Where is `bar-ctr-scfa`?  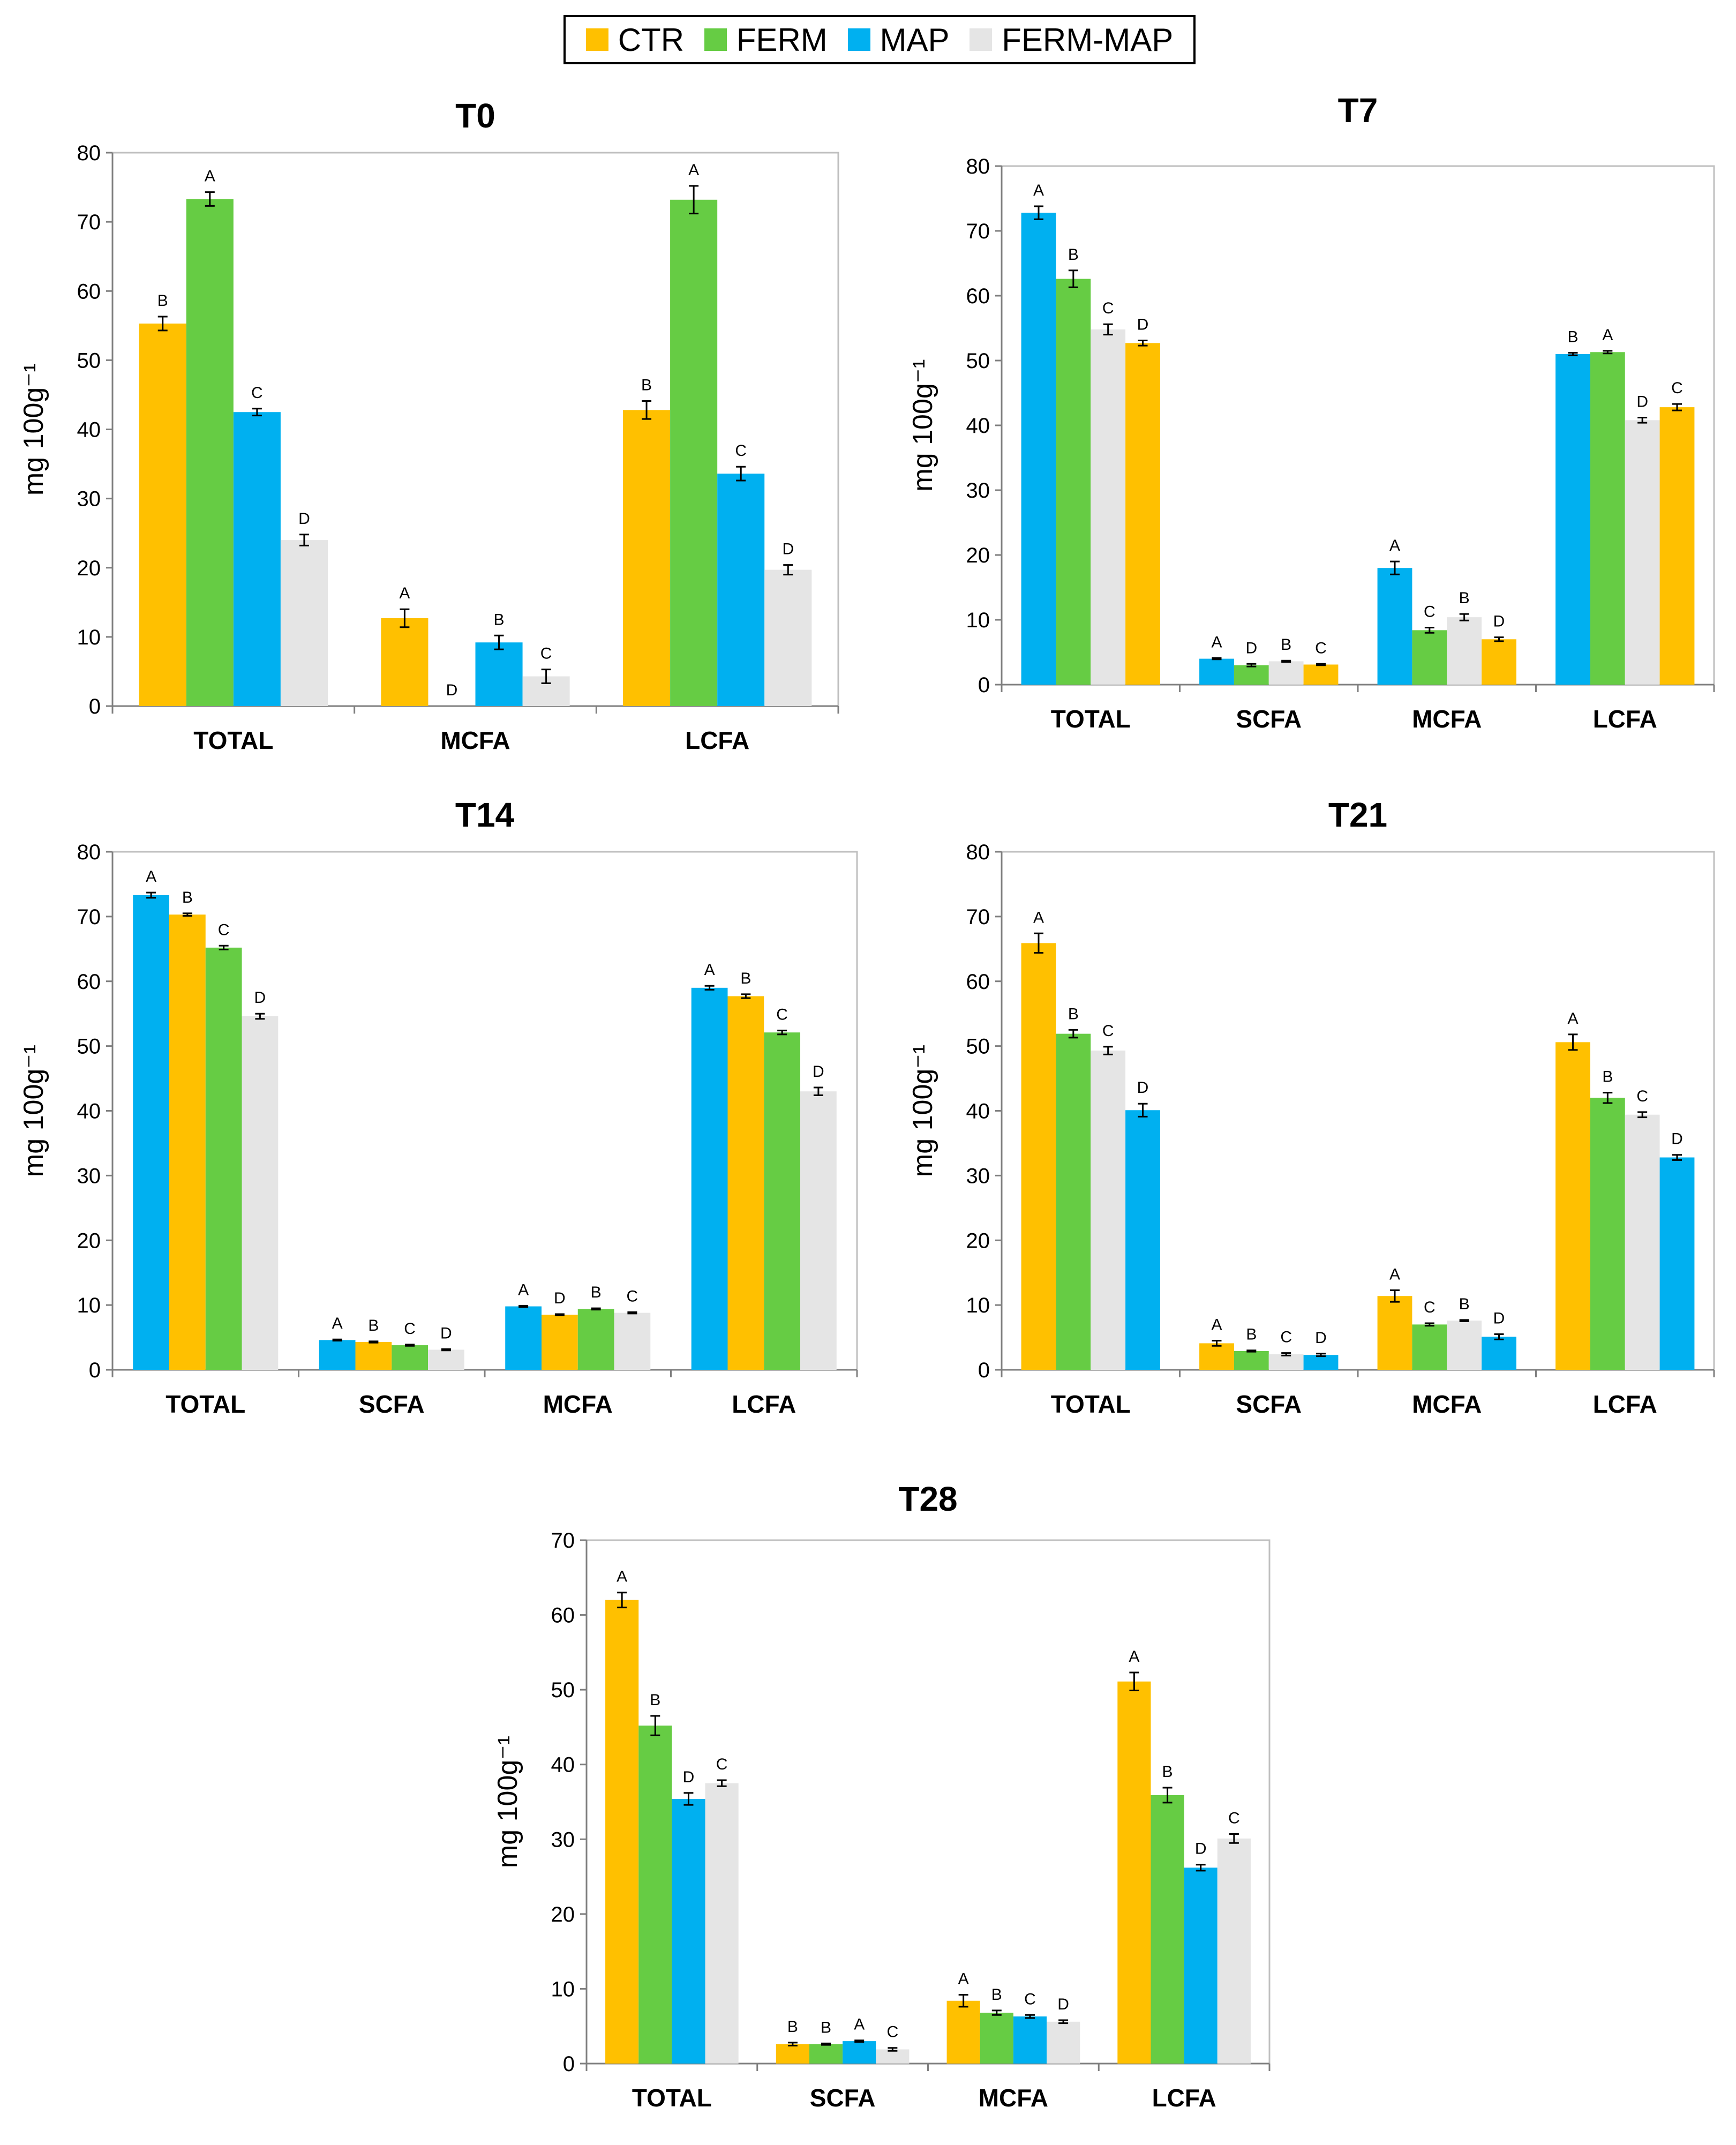 bar-ctr-scfa is located at coordinates (793, 2054).